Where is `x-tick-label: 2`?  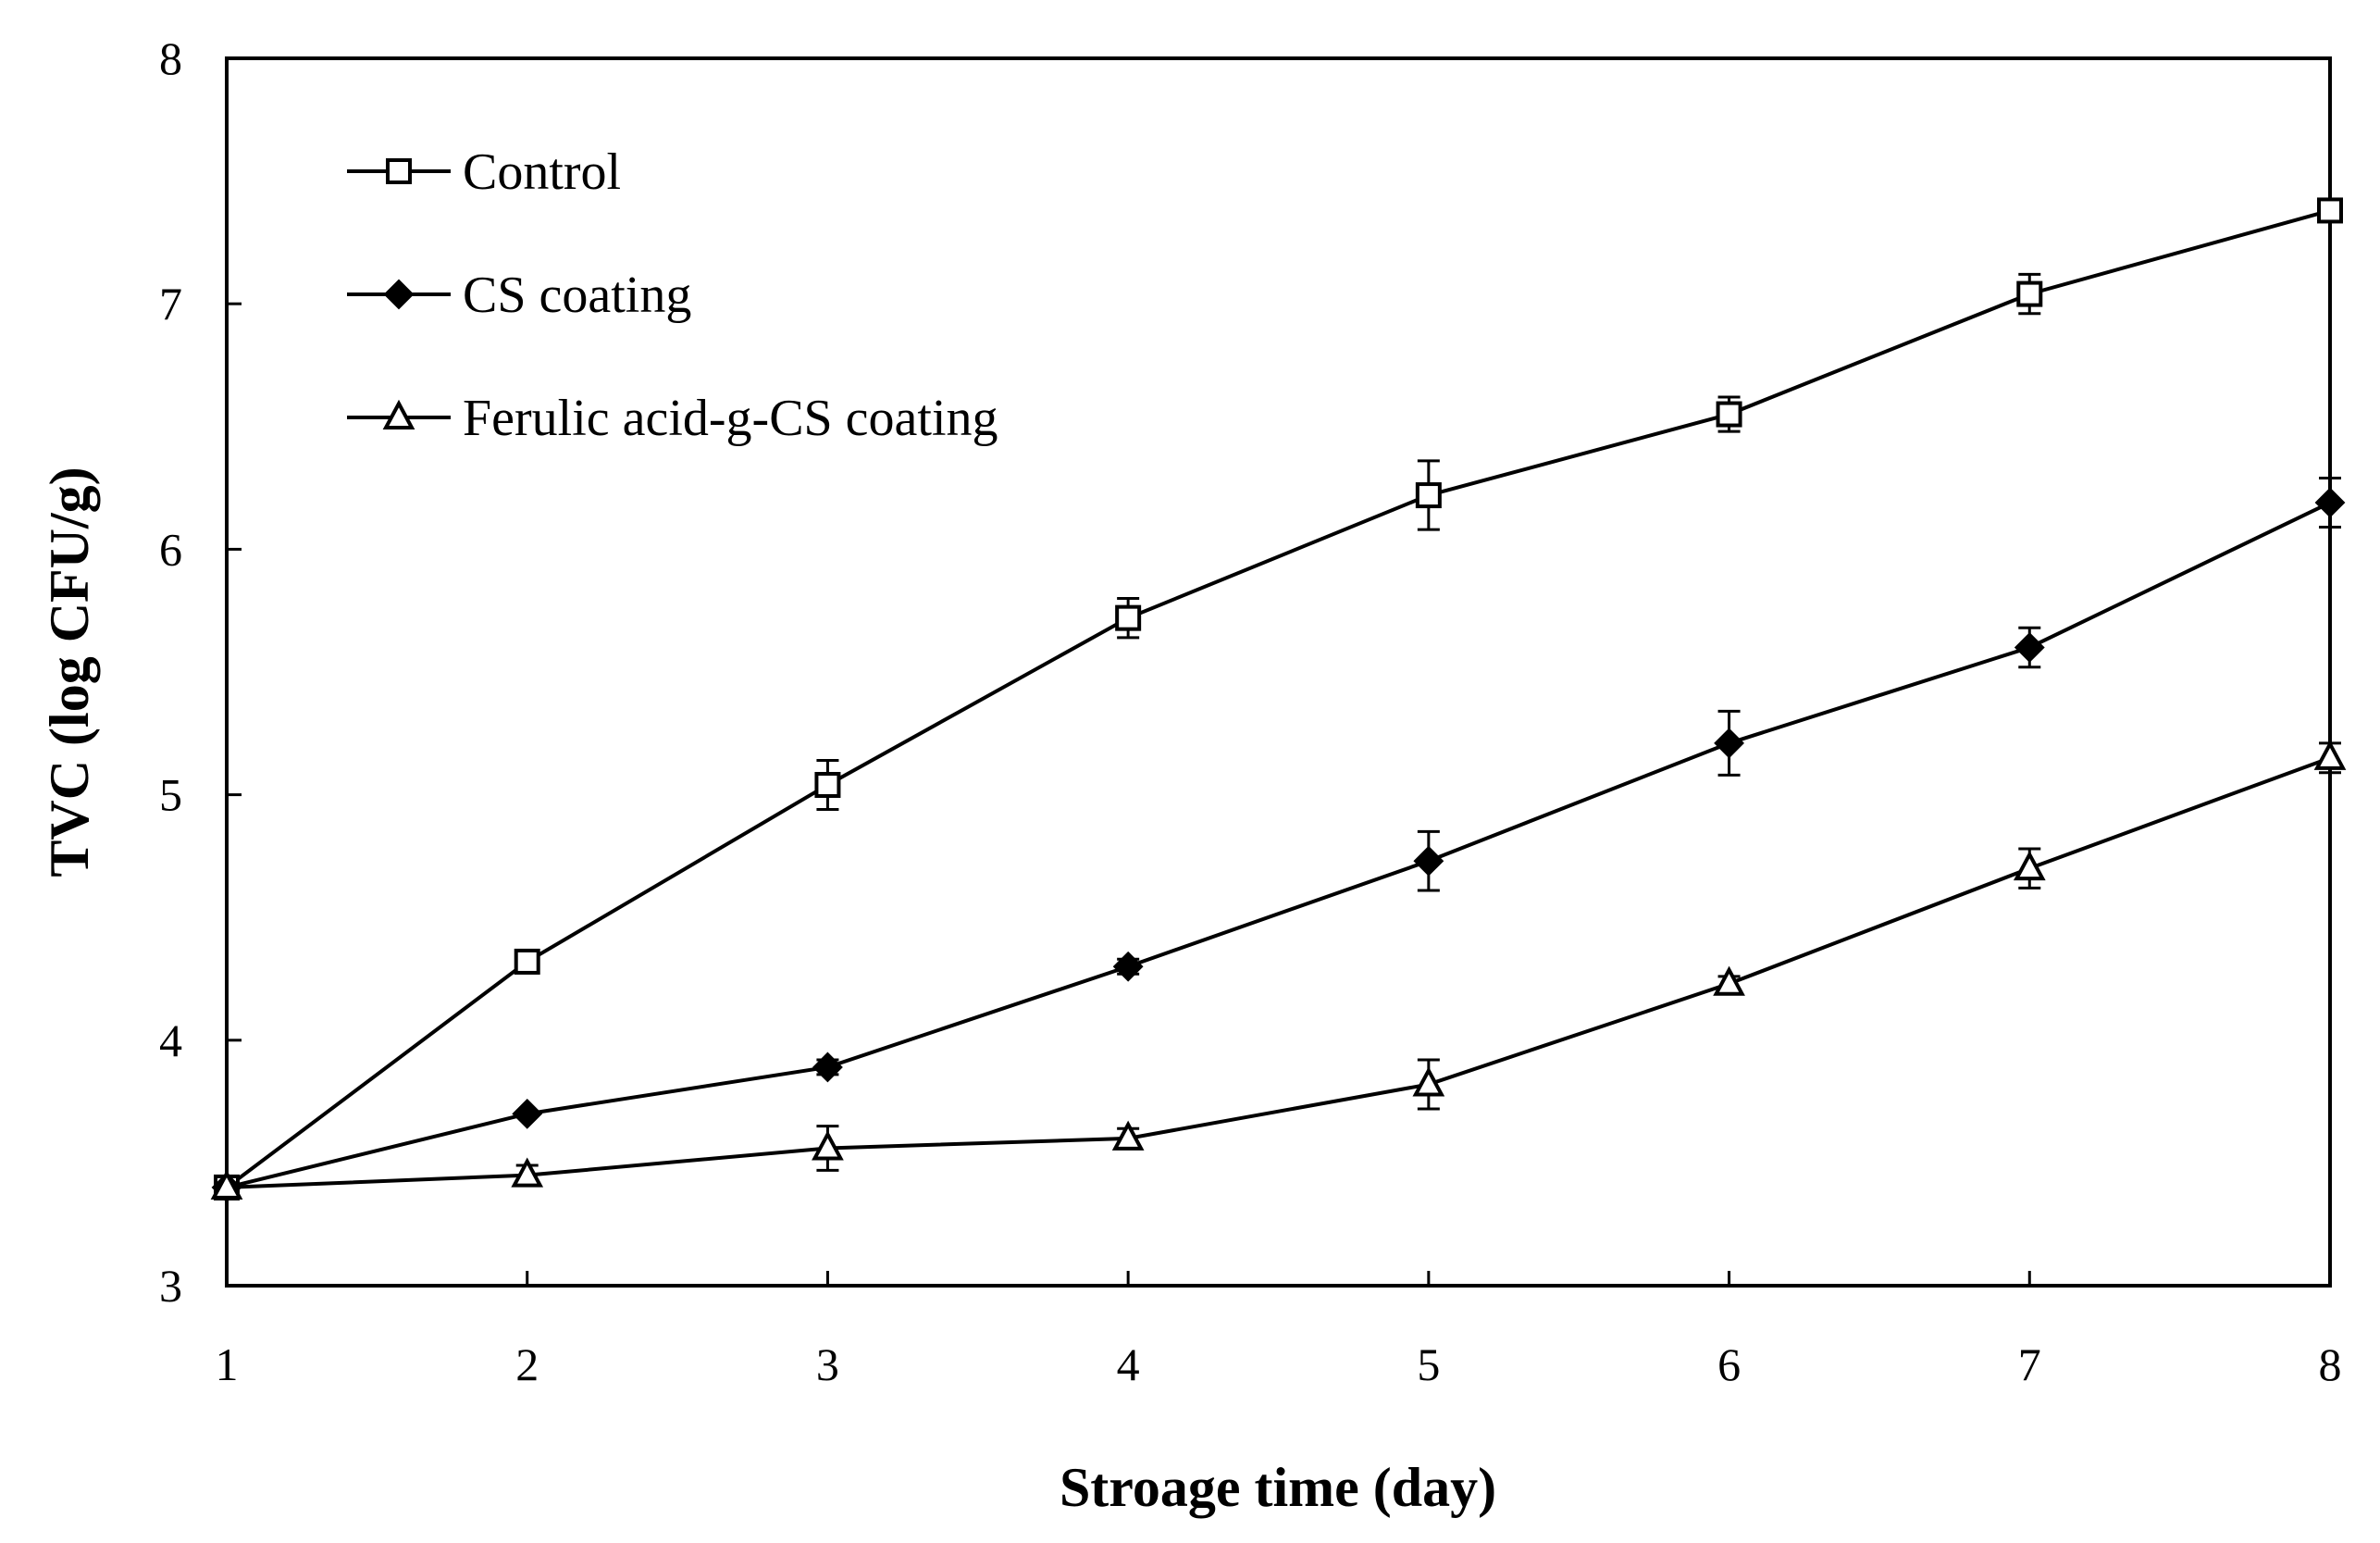 x-tick-label: 2 is located at coordinates (527, 1364).